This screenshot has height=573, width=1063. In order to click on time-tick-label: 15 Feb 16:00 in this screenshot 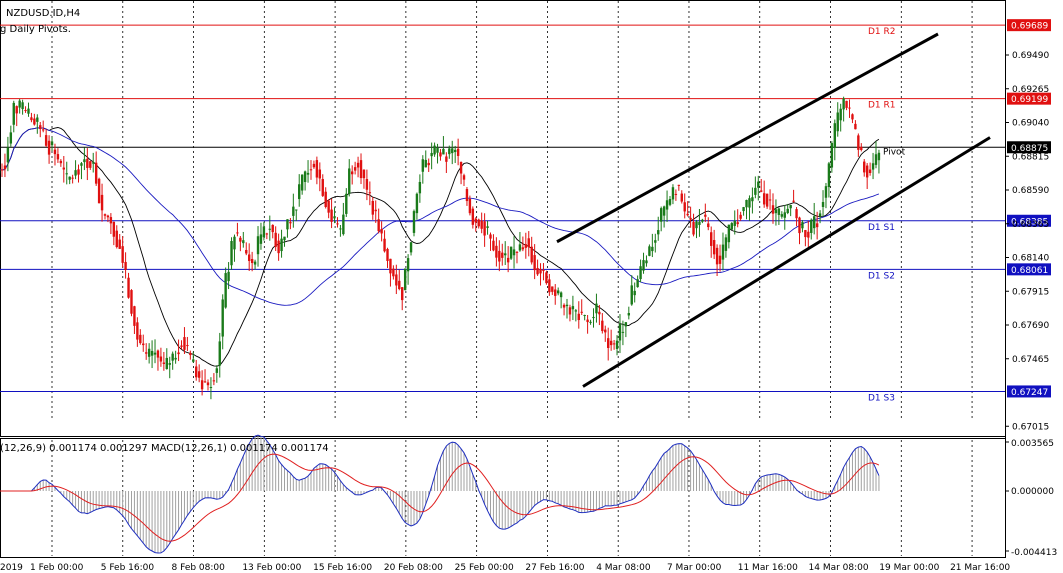, I will do `click(342, 568)`.